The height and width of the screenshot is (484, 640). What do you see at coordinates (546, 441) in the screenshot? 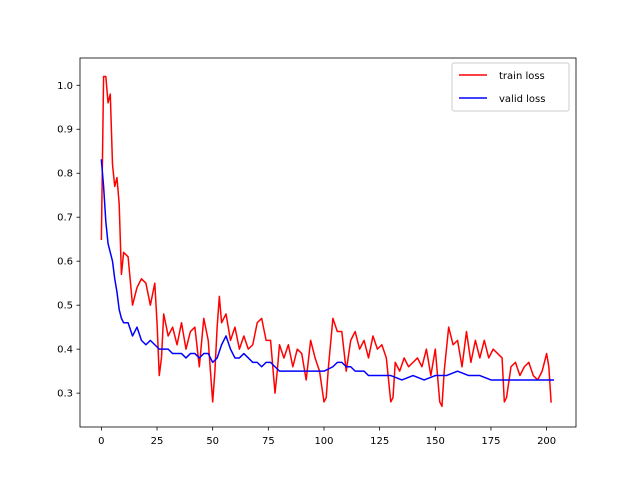
I see `x-tick-label: 200` at bounding box center [546, 441].